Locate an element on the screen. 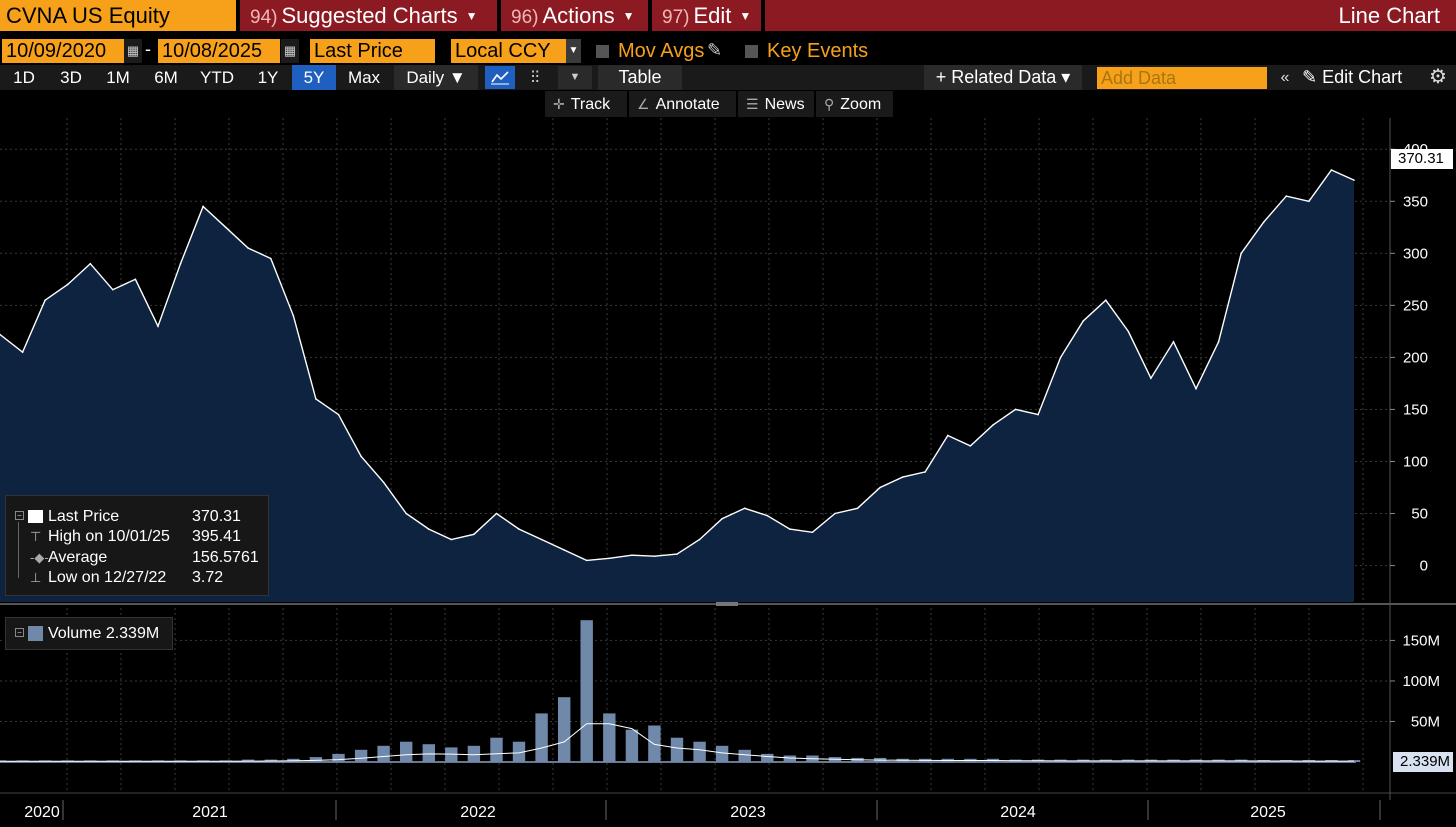 This screenshot has height=827, width=1456. edit-menu: 97) Edit ▼ is located at coordinates (706, 15).